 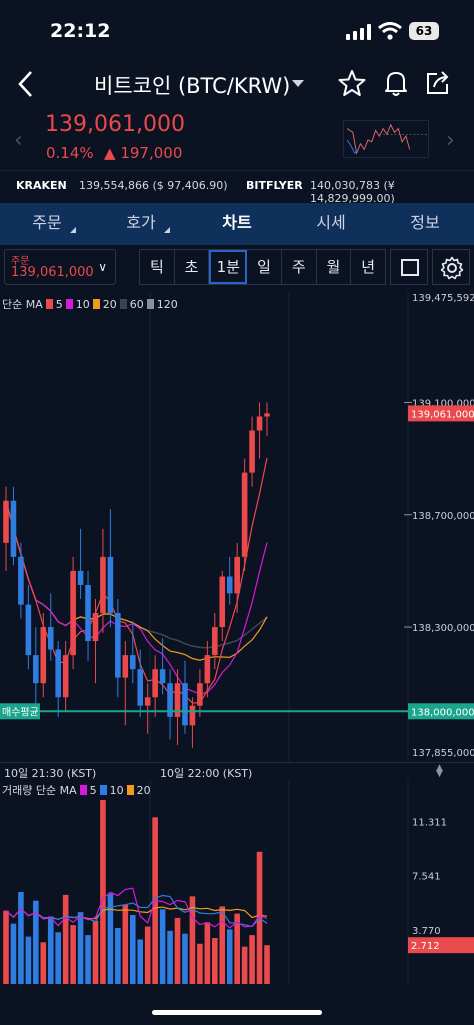 What do you see at coordinates (18, 140) in the screenshot?
I see `prev-coin-arrow-icon: ‹` at bounding box center [18, 140].